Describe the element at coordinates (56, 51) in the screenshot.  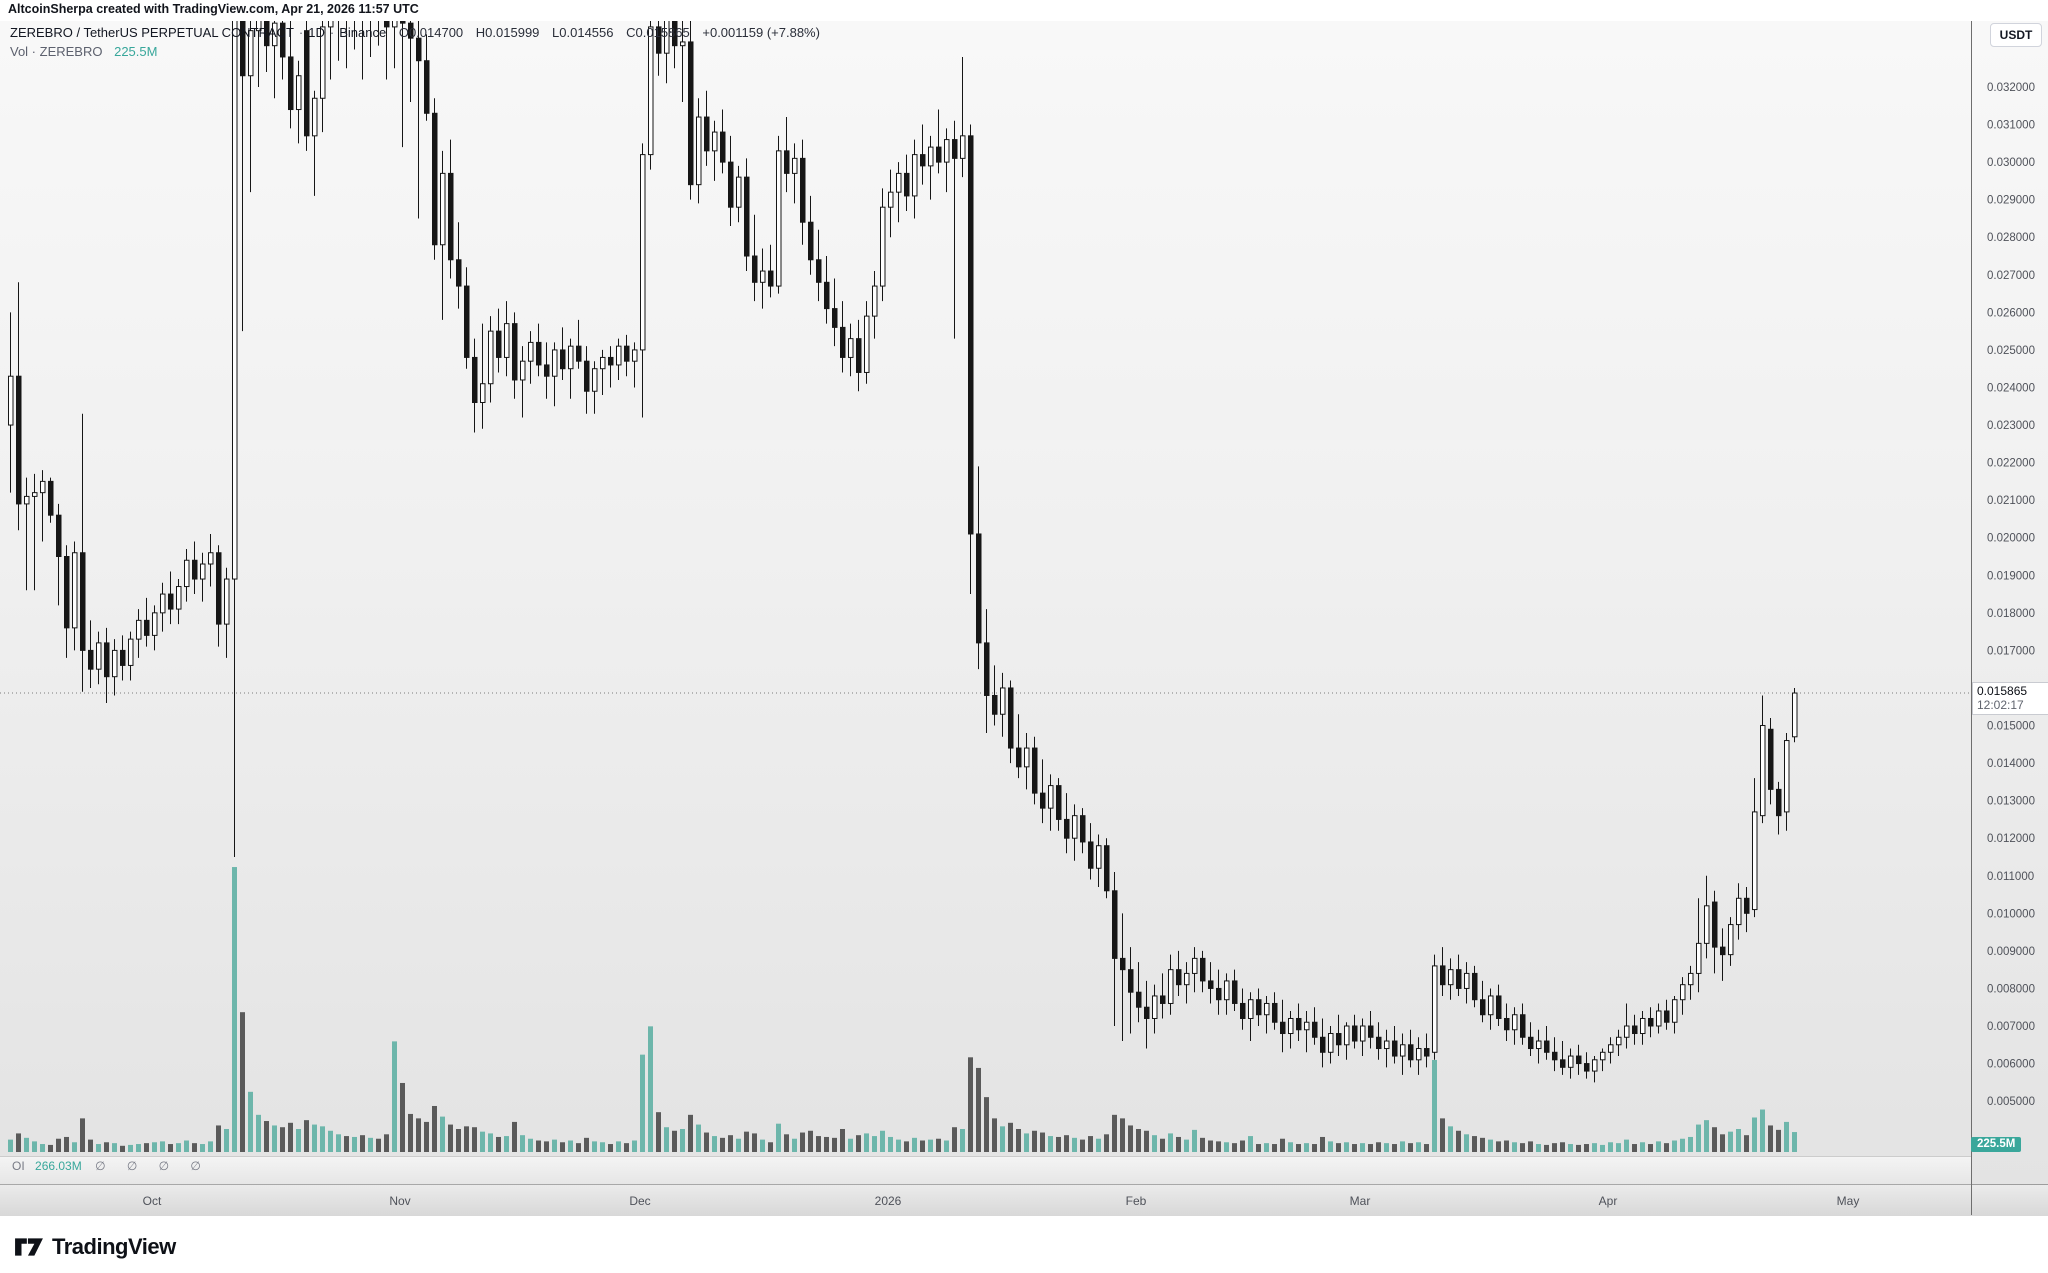
I see `volume-label: Vol · ZEREBRO` at that location.